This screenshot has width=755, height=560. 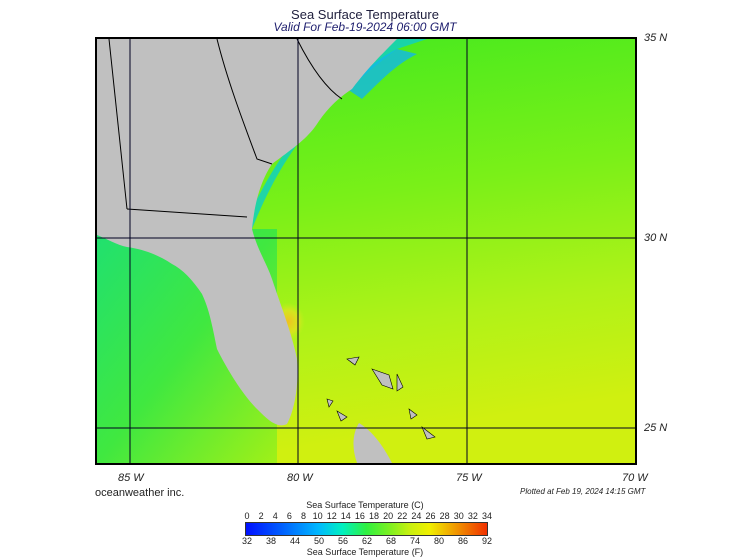 I want to click on legend-tick-c: 22, so click(x=402, y=516).